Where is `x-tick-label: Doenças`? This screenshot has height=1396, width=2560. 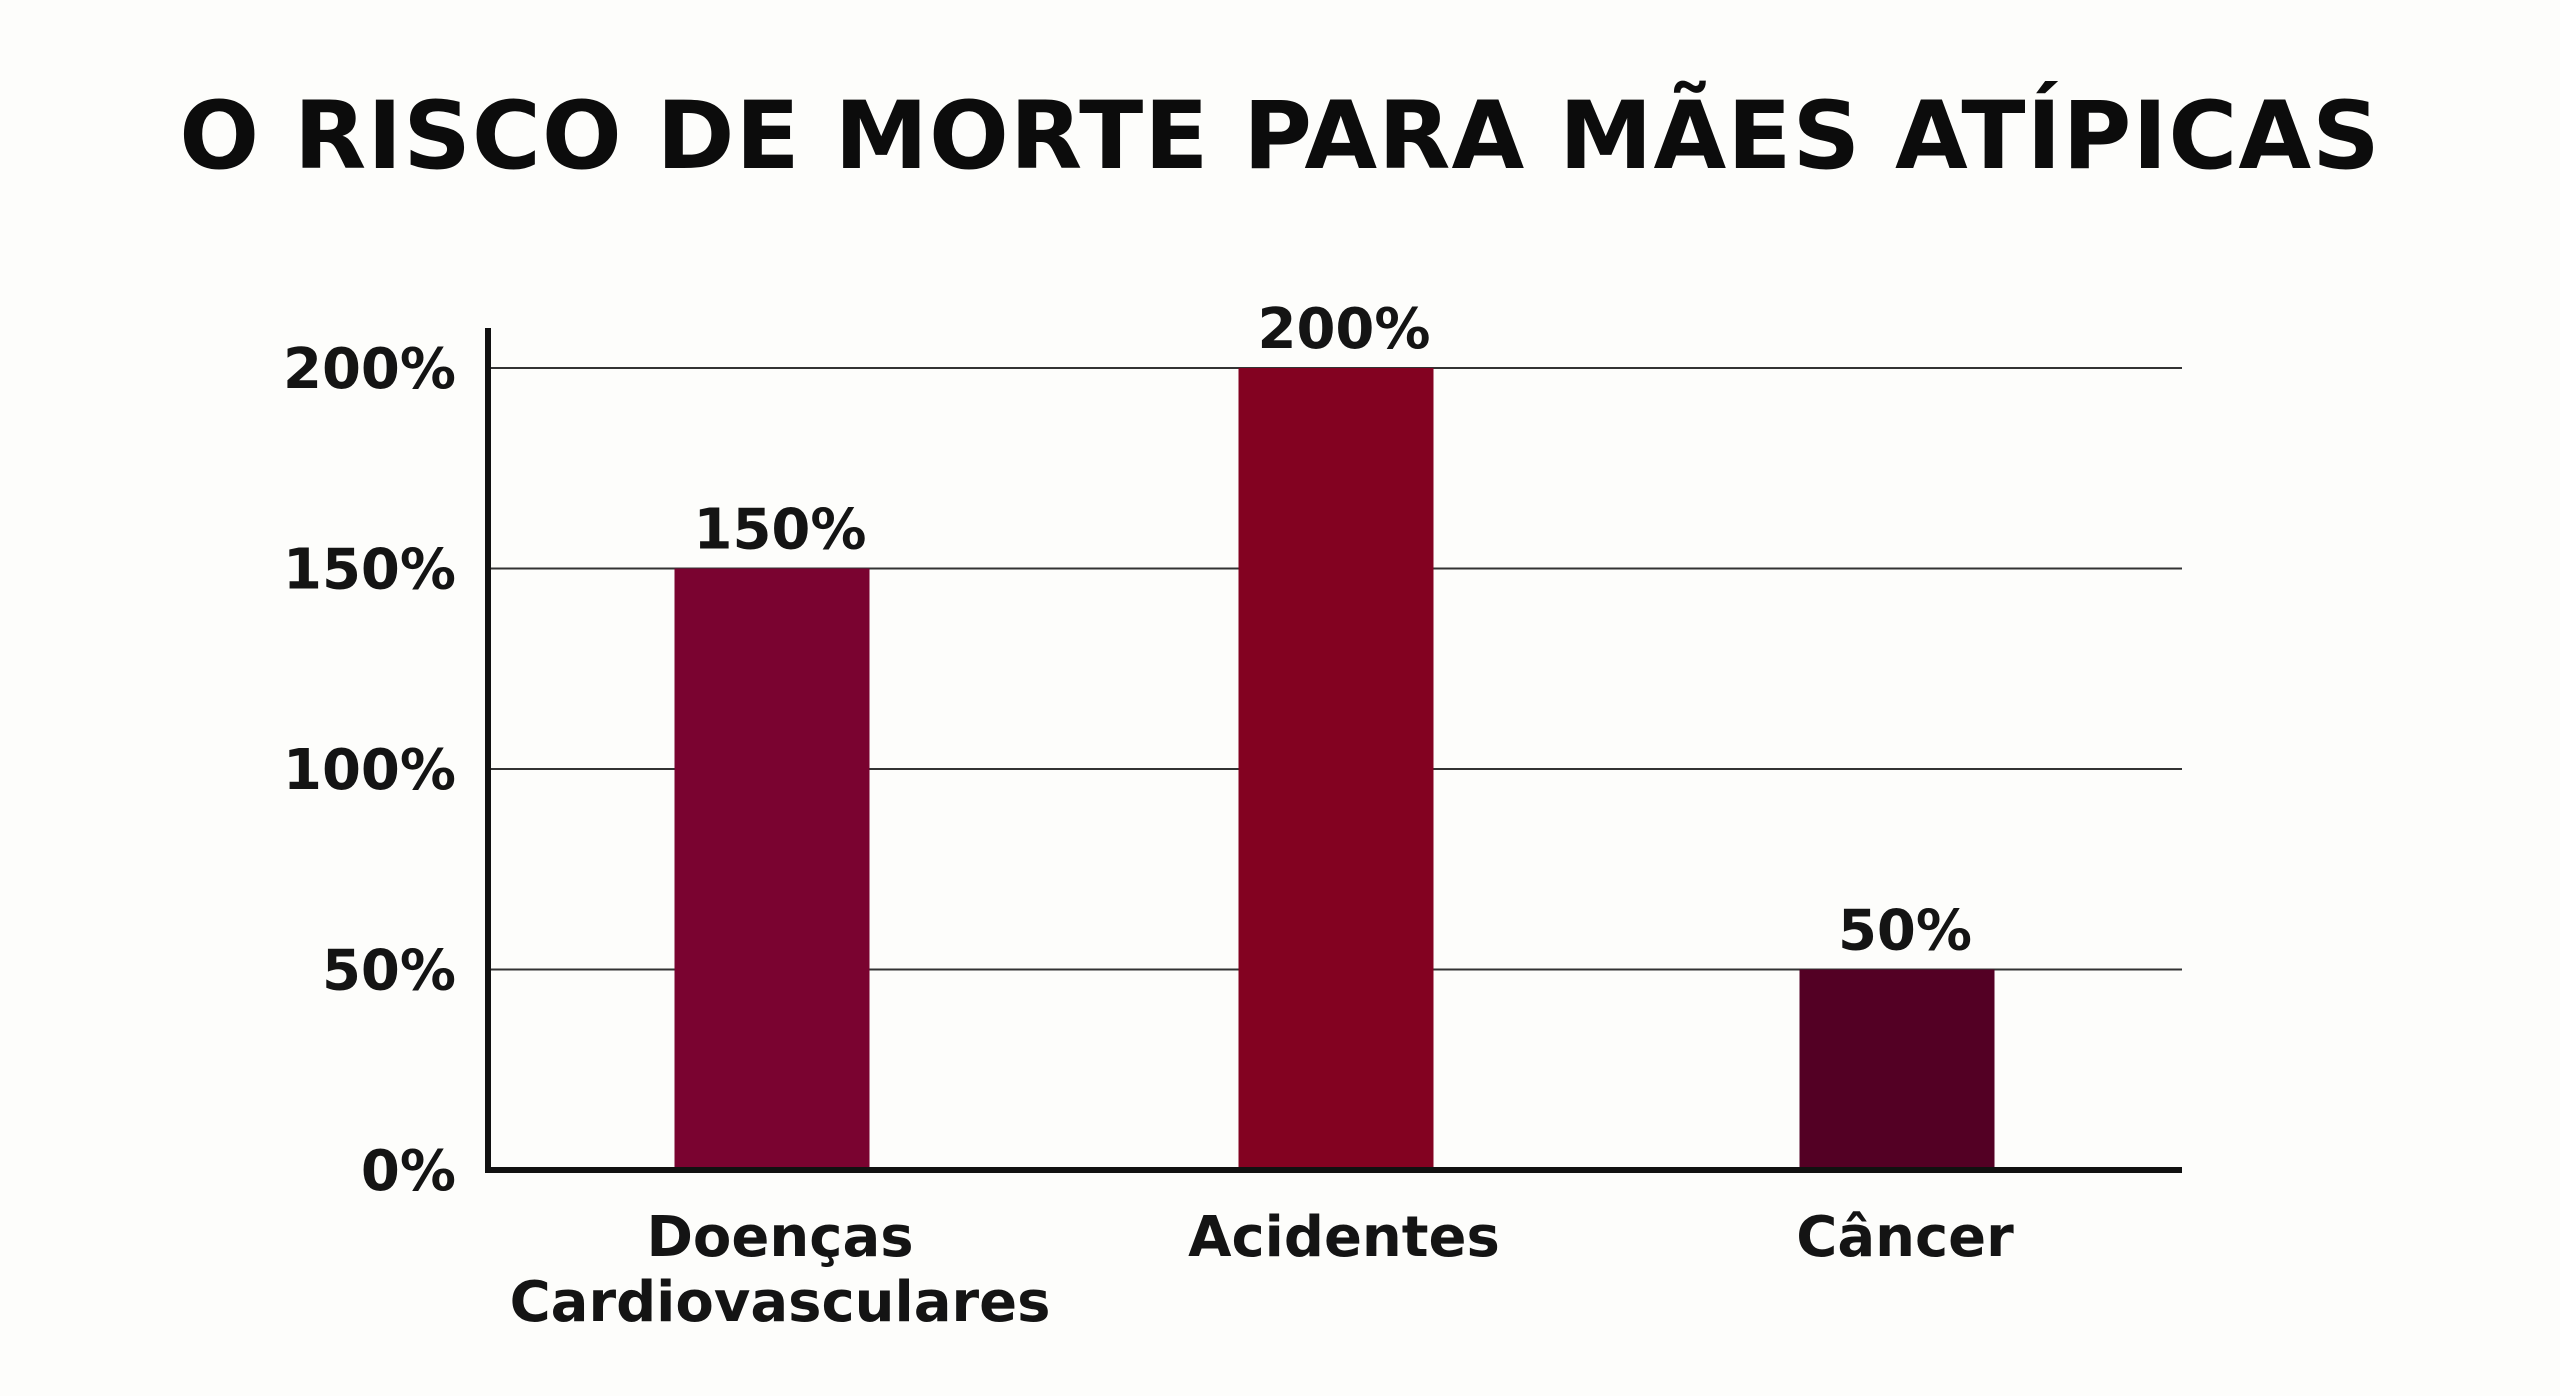
x-tick-label: Doenças is located at coordinates (779, 1237).